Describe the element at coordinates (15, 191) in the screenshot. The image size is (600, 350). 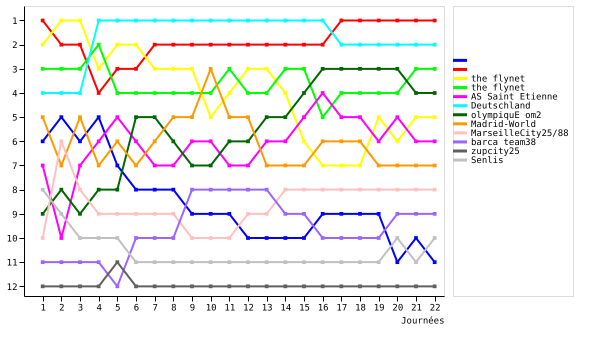
I see `y-tick-label: 8` at that location.